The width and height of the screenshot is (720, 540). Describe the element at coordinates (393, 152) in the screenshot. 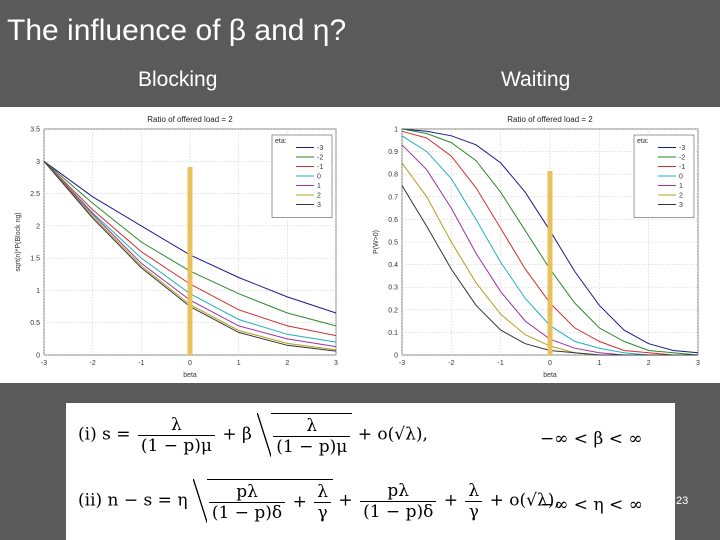

I see `y-tick-label: 0.9` at that location.